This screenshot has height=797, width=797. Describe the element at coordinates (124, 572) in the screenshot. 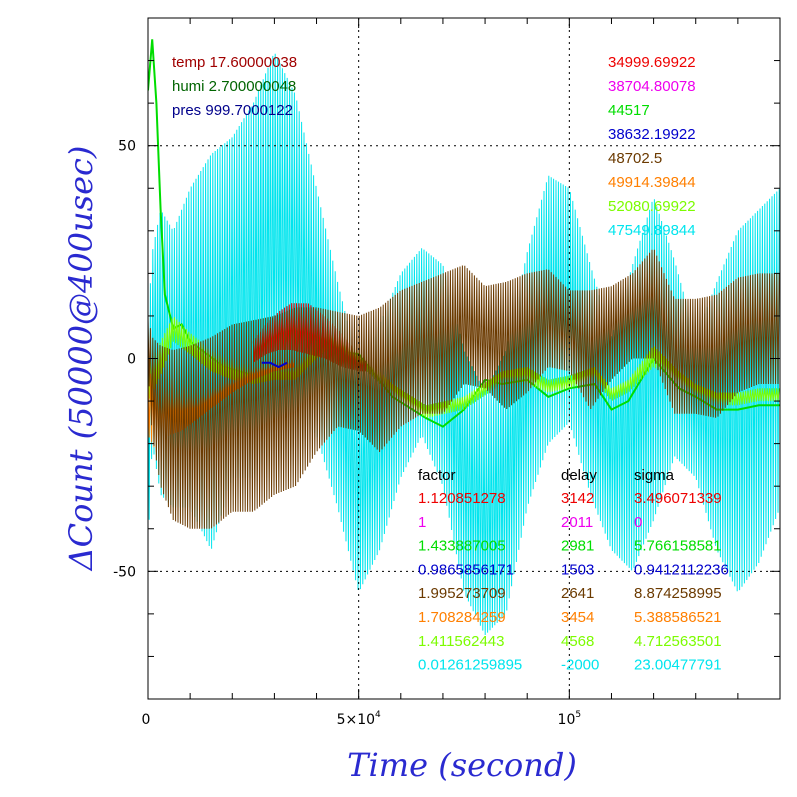

I see `y-tick-label: -50` at that location.